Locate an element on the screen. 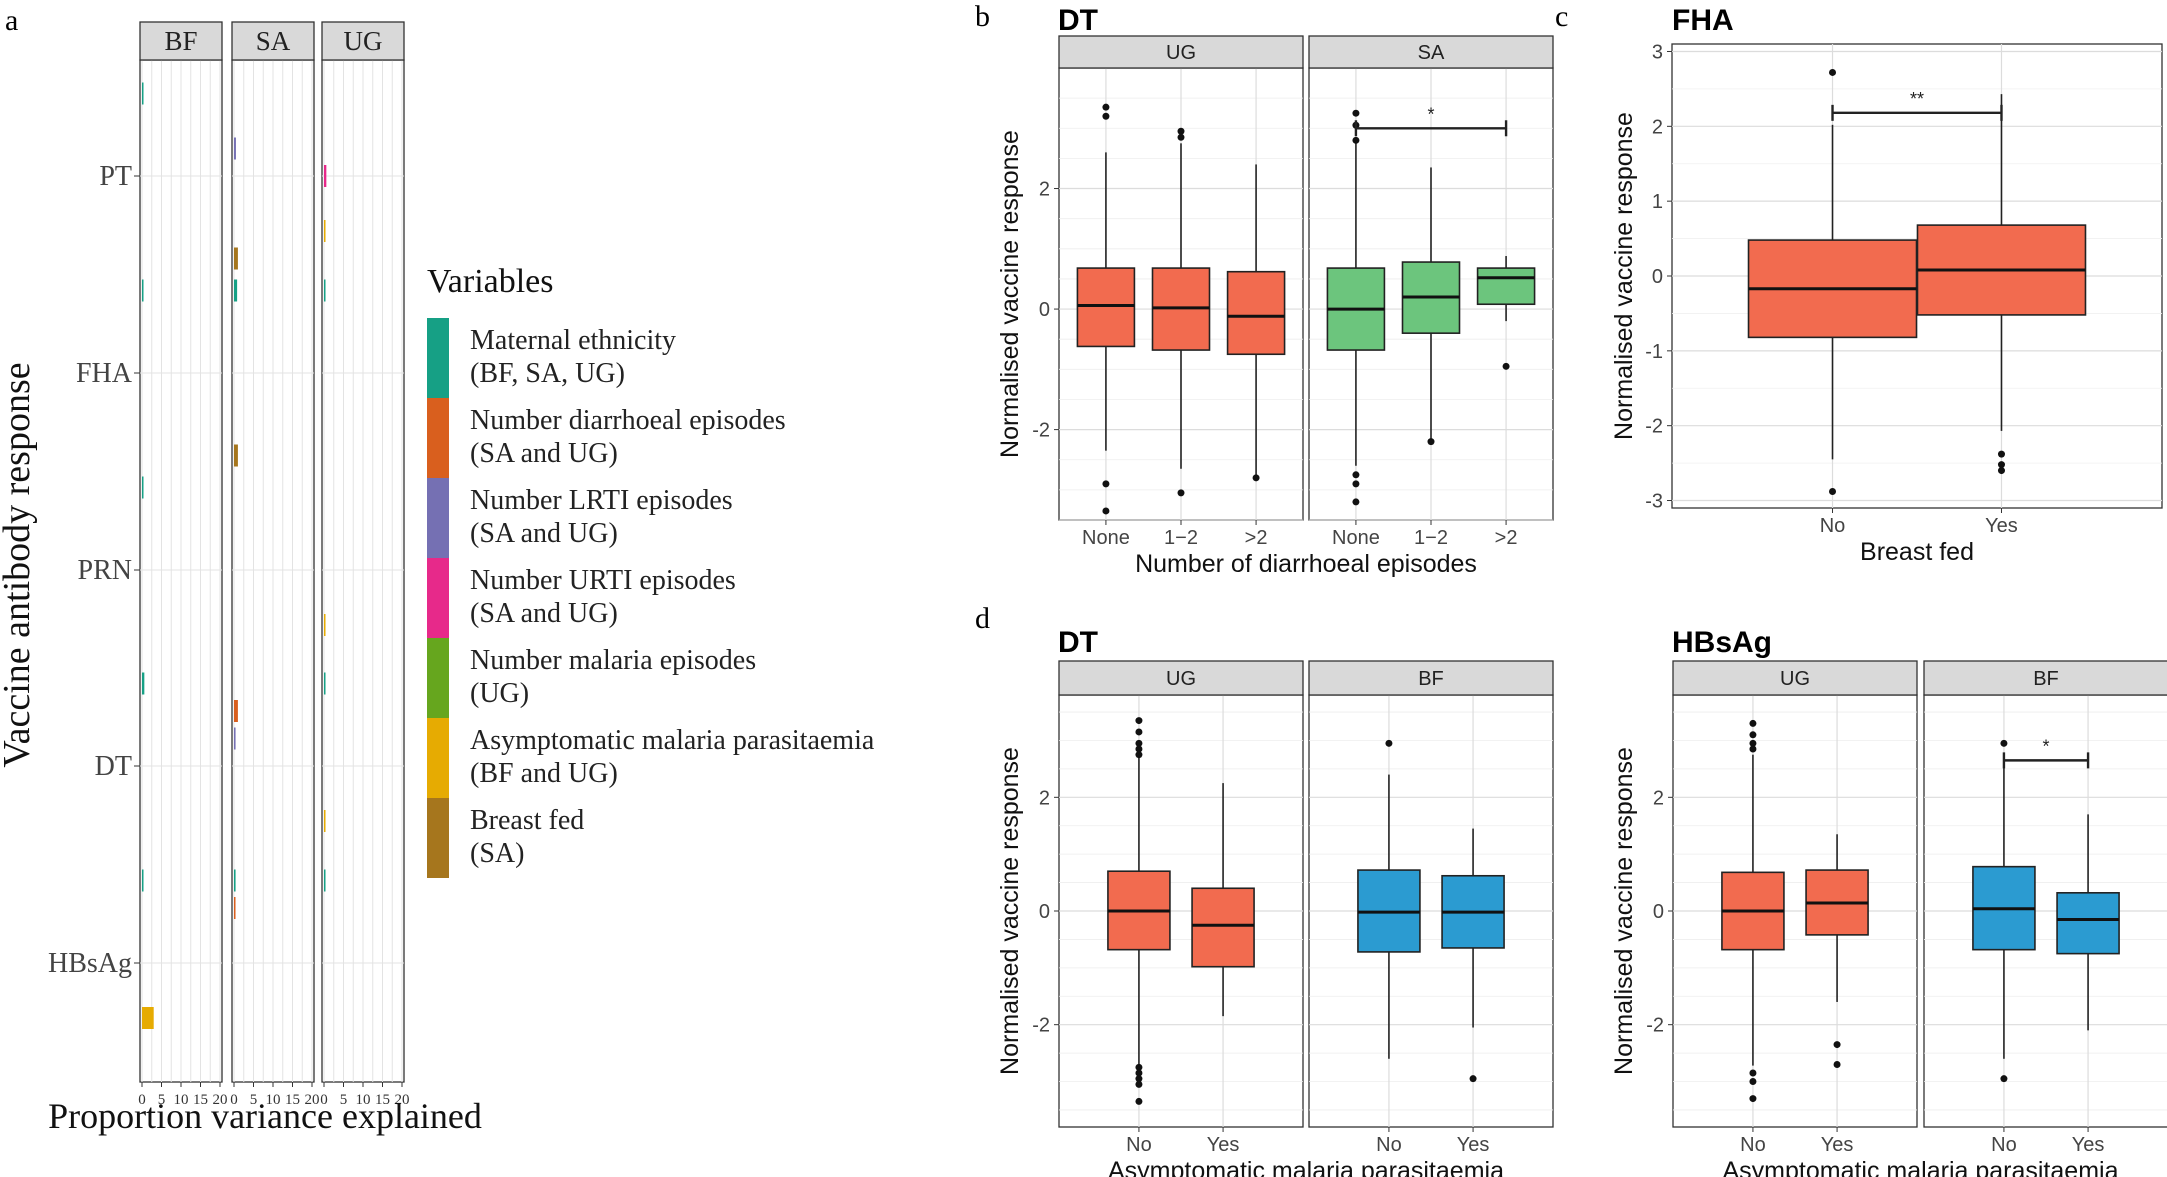 This screenshot has width=2167, height=1177. chart-title: HBsAg is located at coordinates (1722, 642).